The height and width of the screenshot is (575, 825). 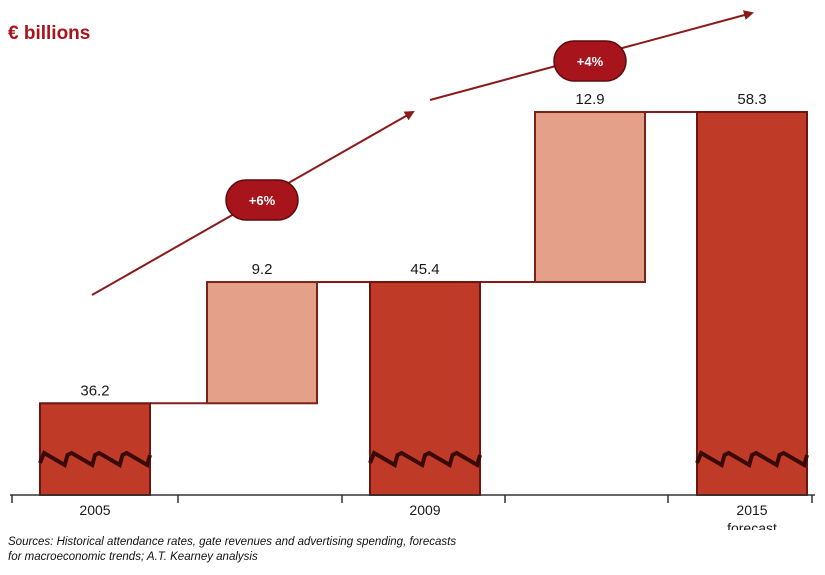 I want to click on x-axis-labels: 2005 2009 2015 forecast, so click(x=428, y=516).